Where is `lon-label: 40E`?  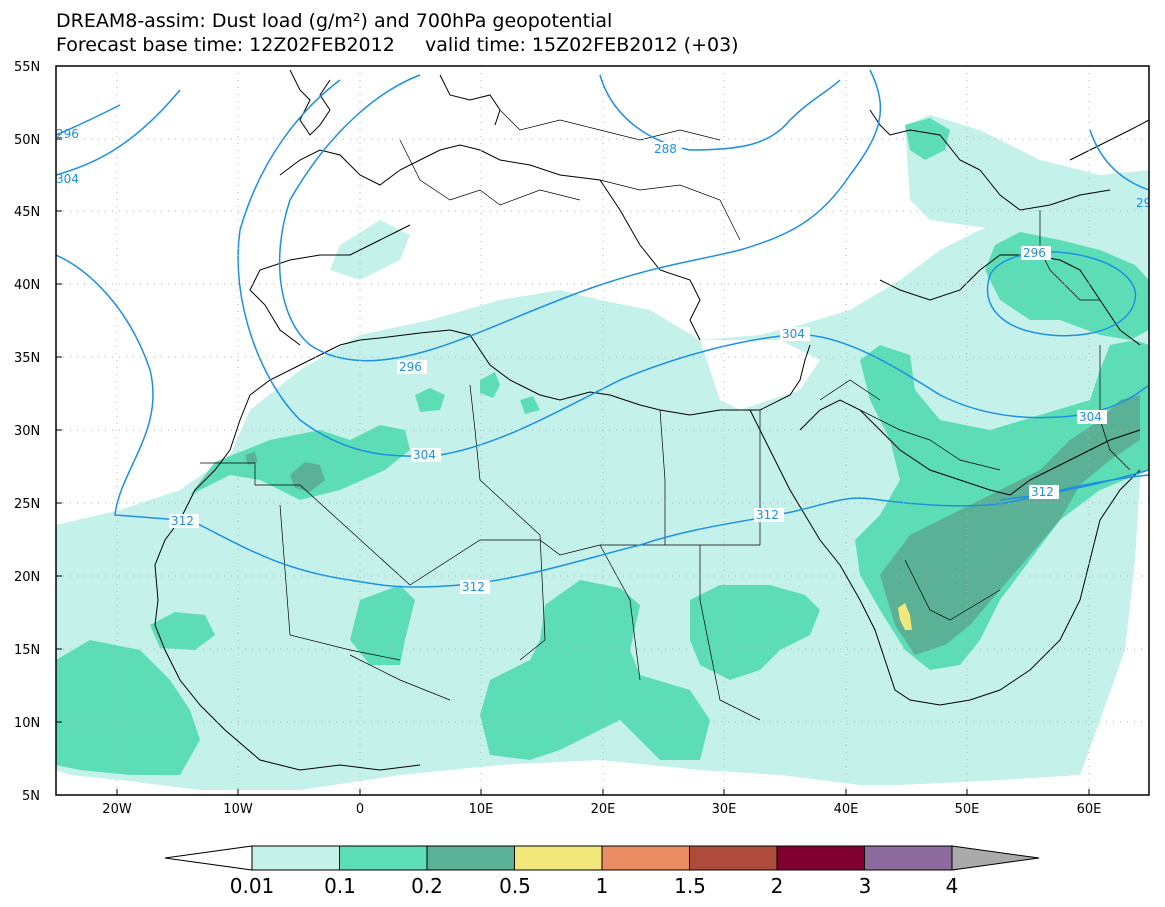
lon-label: 40E is located at coordinates (846, 809).